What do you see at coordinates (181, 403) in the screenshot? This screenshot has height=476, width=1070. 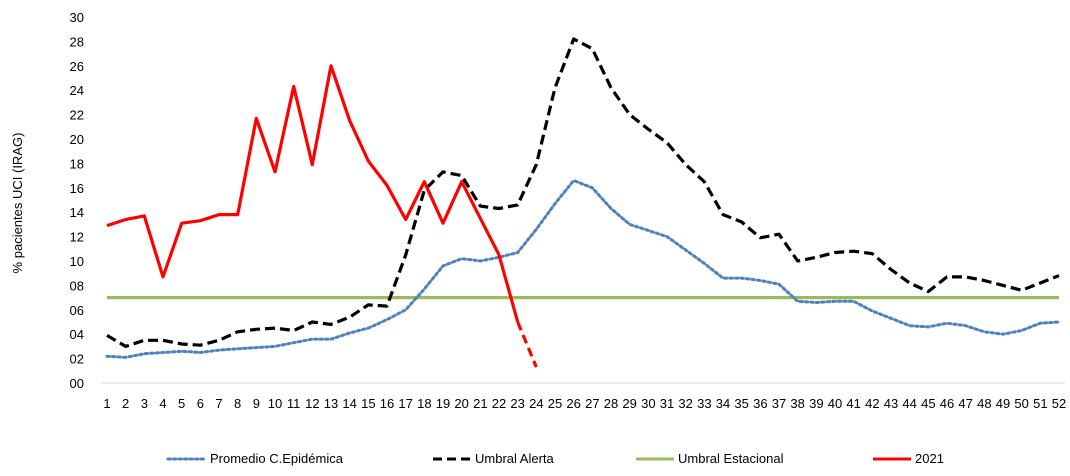 I see `x-tick-label: 5` at bounding box center [181, 403].